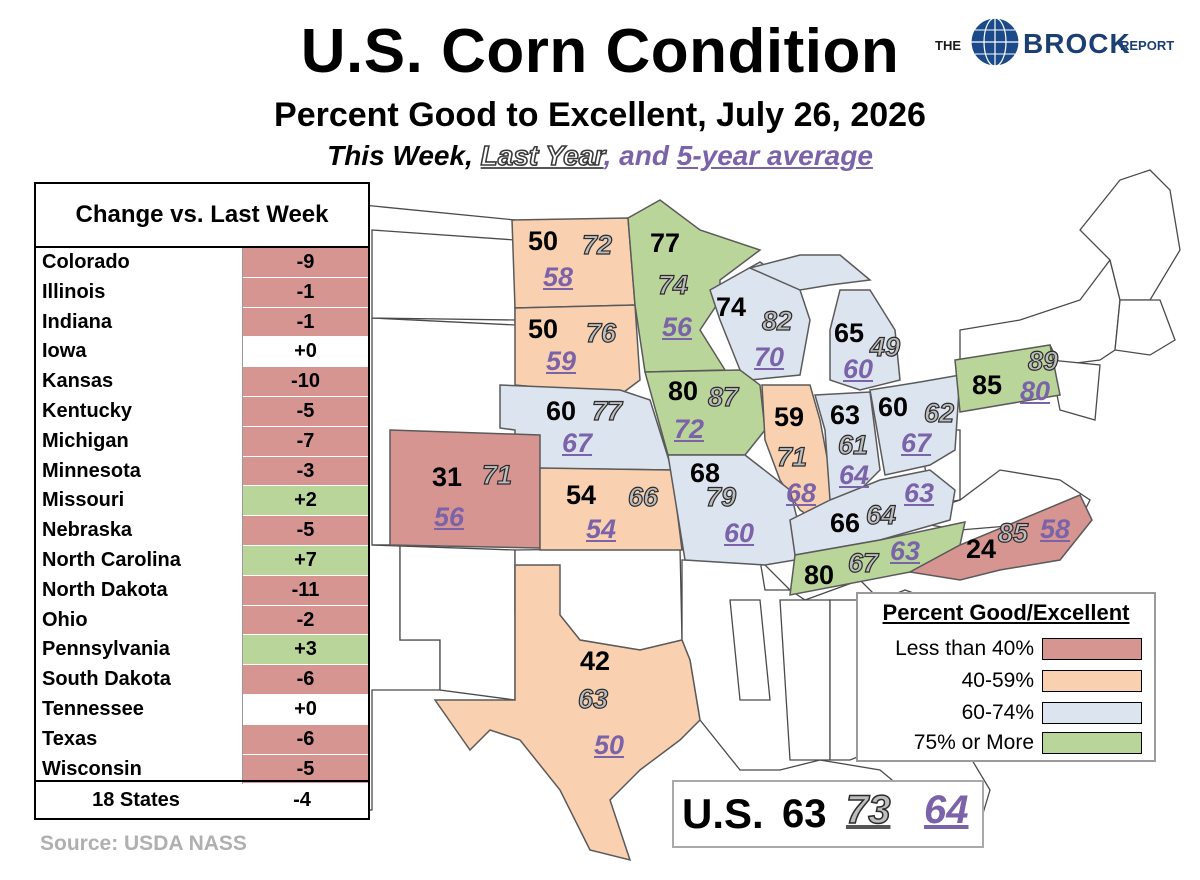  Describe the element at coordinates (202, 441) in the screenshot. I see `table-row: Michigan -7` at that location.